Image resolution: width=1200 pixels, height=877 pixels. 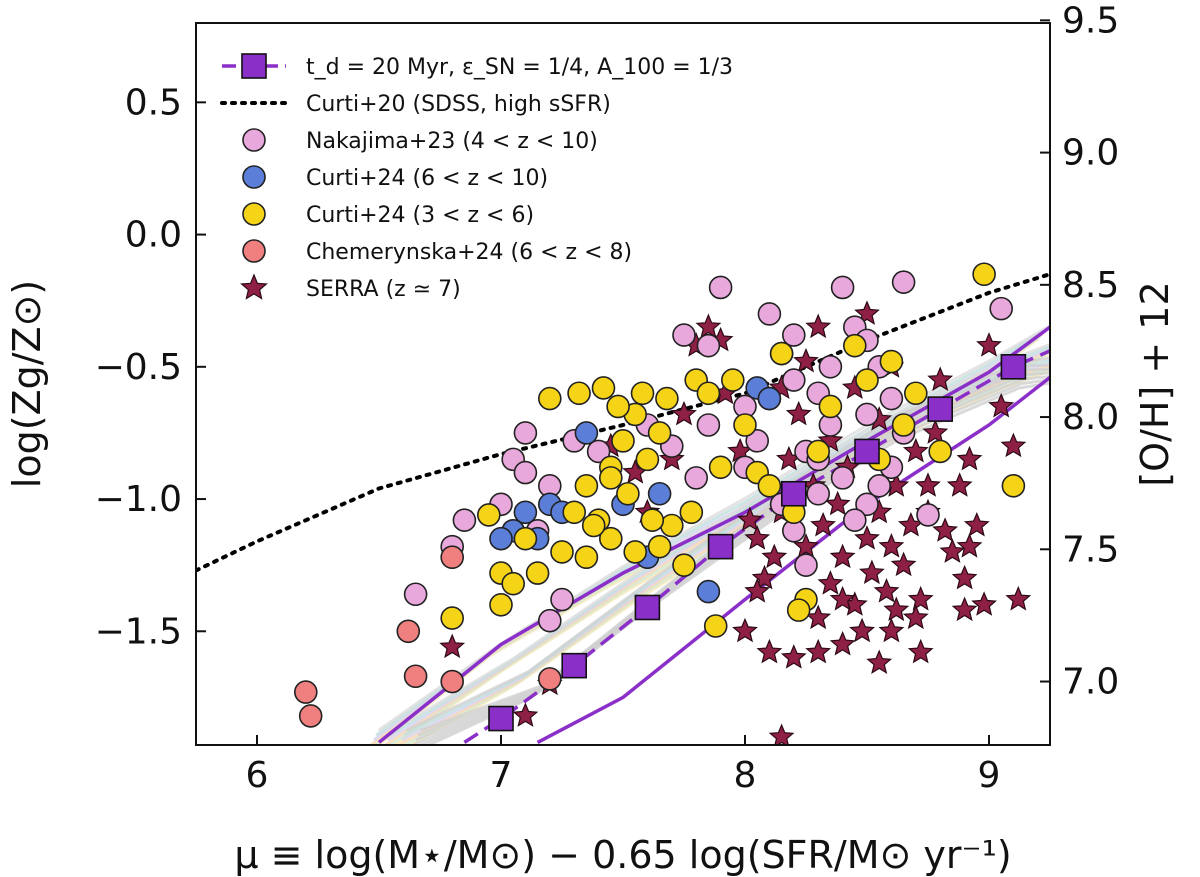 I want to click on y2-tick-label: 8.5, so click(x=1090, y=285).